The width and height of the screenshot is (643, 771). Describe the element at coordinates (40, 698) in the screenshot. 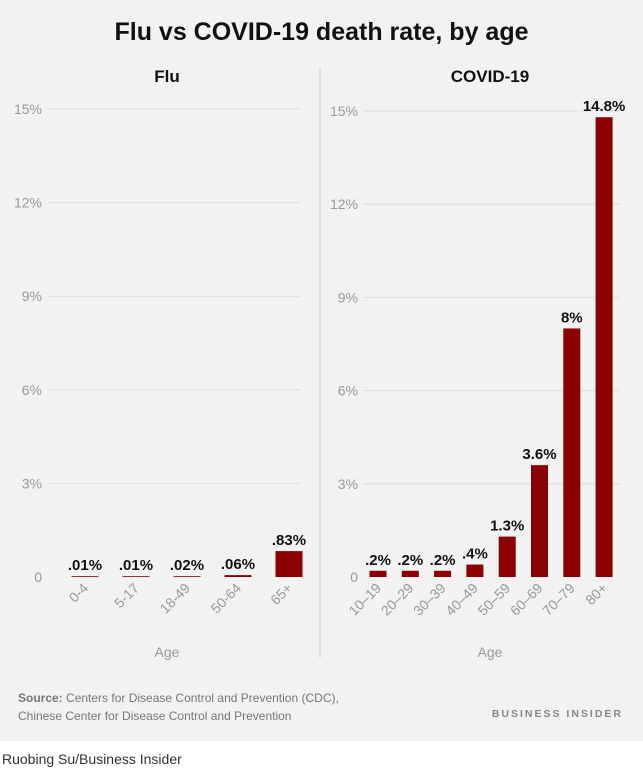

I see `source-label: Source:` at that location.